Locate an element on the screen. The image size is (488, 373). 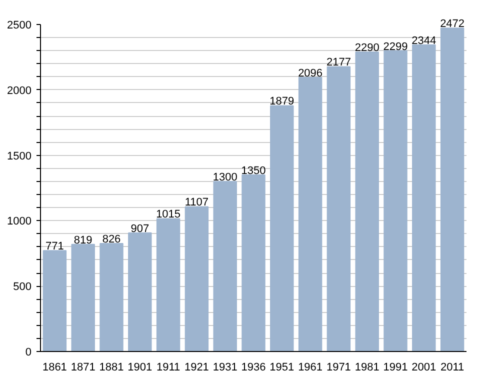
data-label: 1300 is located at coordinates (225, 177).